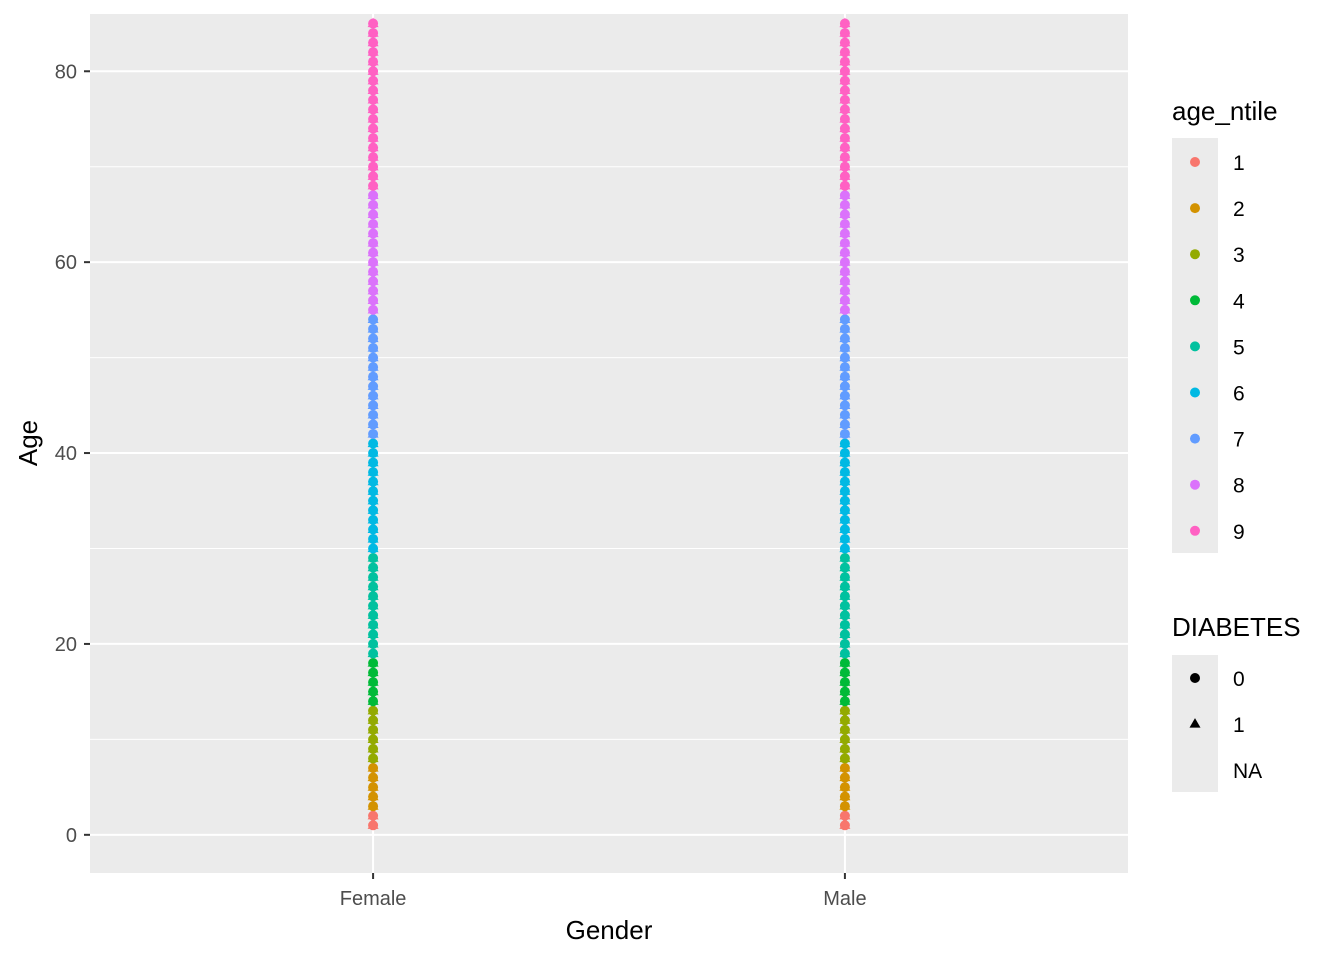 The width and height of the screenshot is (1344, 960). What do you see at coordinates (844, 899) in the screenshot?
I see `x-tick-label: Male` at bounding box center [844, 899].